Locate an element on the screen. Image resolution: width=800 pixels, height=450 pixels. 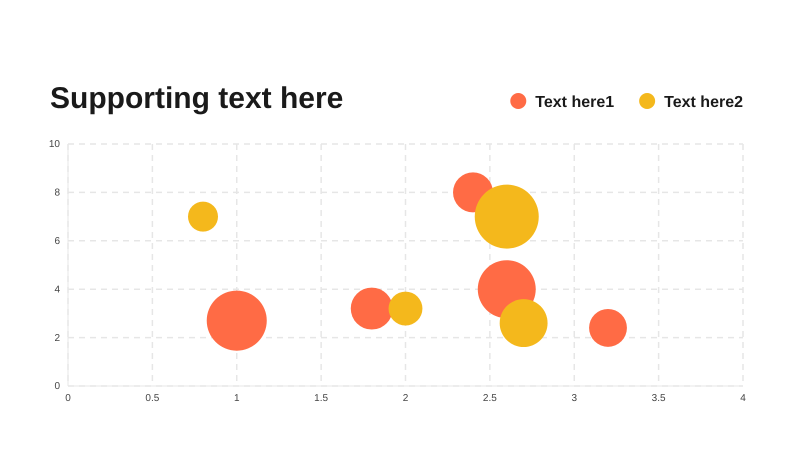
x-tick-label: 2 is located at coordinates (405, 398).